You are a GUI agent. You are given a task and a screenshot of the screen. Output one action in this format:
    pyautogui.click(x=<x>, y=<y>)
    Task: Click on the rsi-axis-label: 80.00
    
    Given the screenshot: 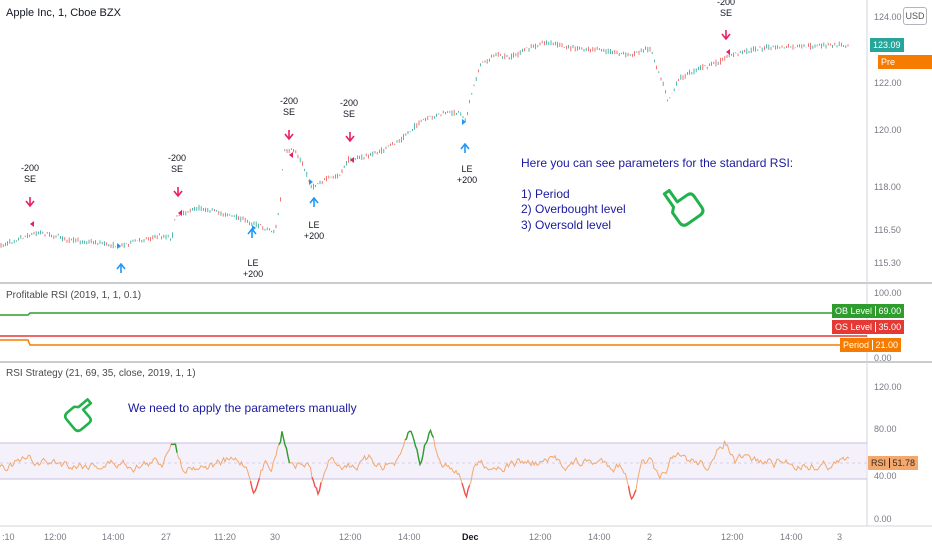 What is the action you would take?
    pyautogui.click(x=885, y=429)
    